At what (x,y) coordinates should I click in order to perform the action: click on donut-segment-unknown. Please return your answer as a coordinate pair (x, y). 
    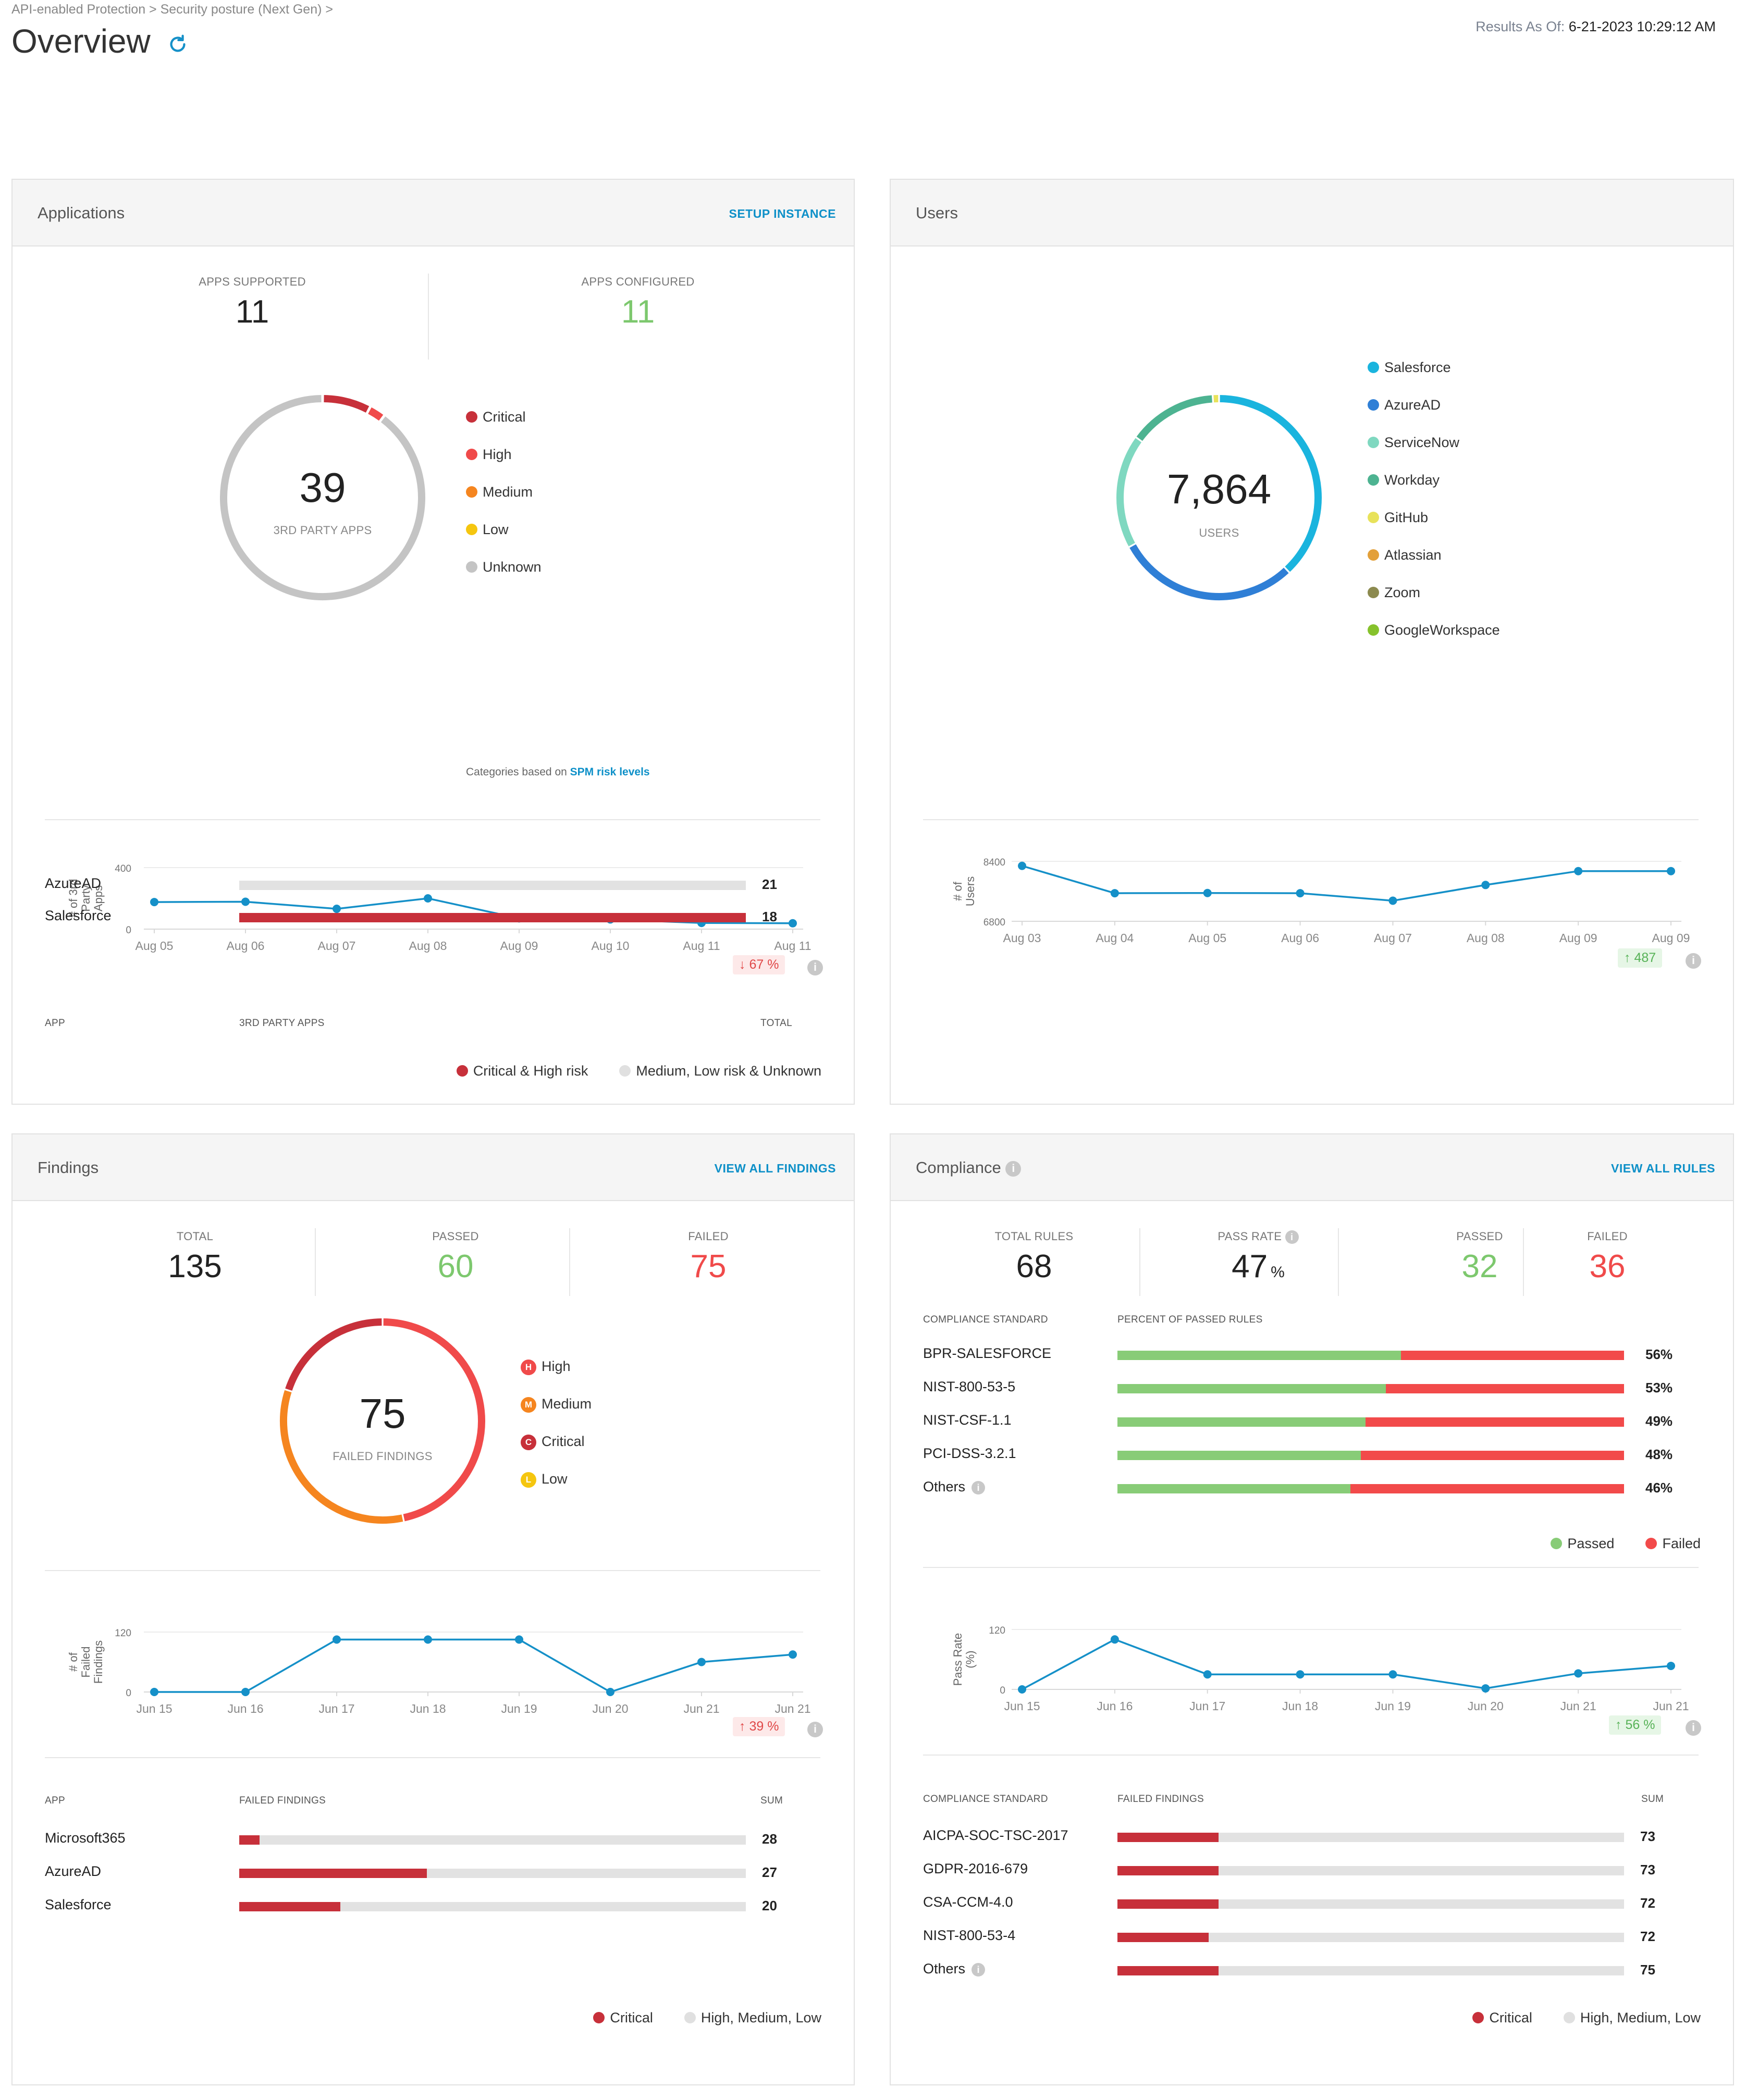
    Looking at the image, I should click on (322, 498).